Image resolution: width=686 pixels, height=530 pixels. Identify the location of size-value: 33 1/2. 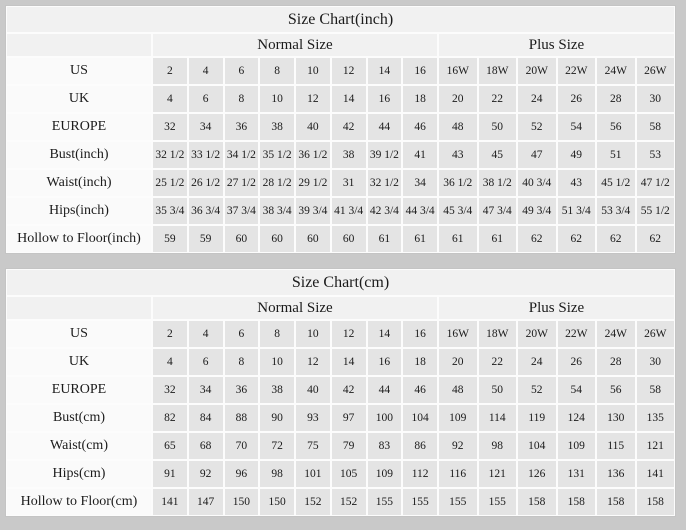
(205, 155).